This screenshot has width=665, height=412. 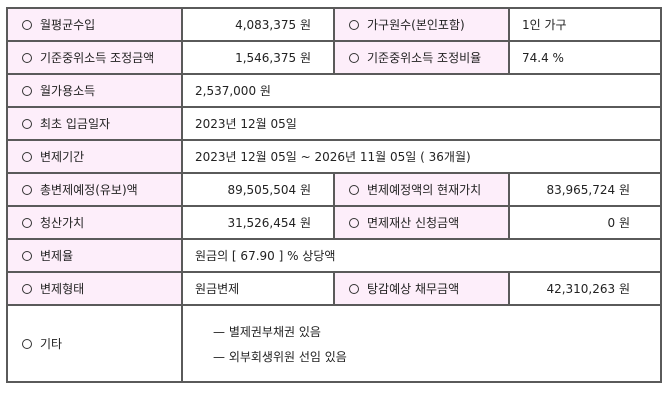 What do you see at coordinates (585, 24) in the screenshot?
I see `value-cell: 1인 가구` at bounding box center [585, 24].